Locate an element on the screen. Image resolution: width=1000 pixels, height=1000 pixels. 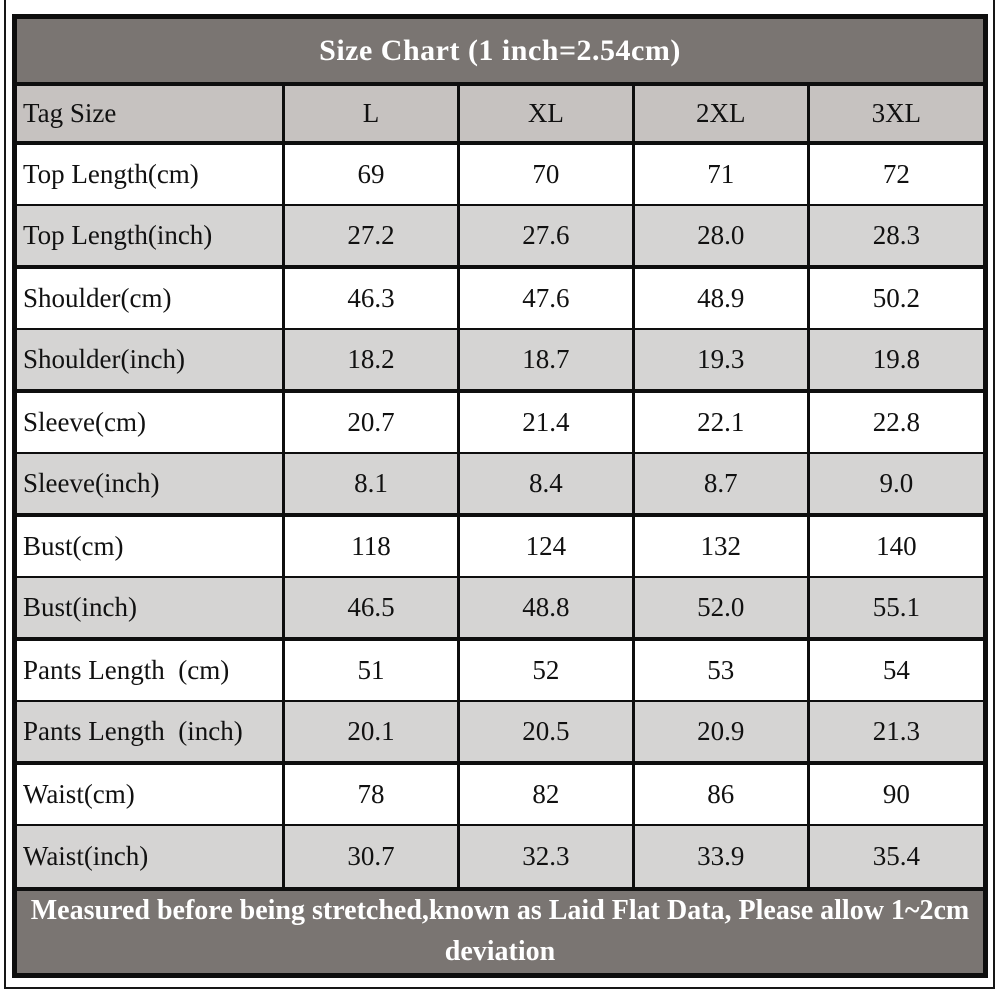
table-row-top-length-inch: Top Length(inch) 27.2 27.6 28.0 28.3 is located at coordinates (500, 235).